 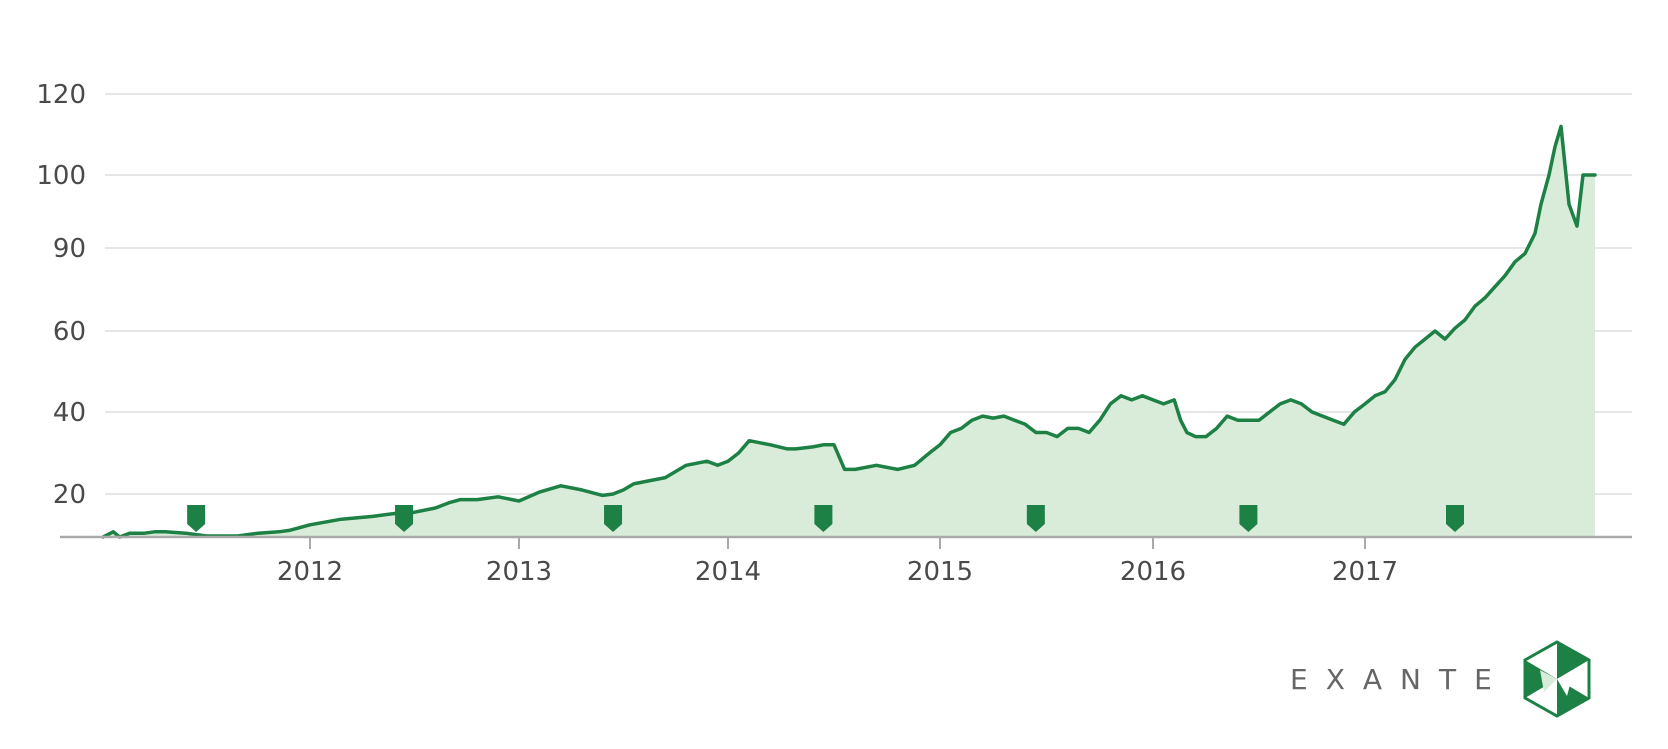 I want to click on y-axis-ticks: 20 40 60 90 100 120, so click(x=61, y=295).